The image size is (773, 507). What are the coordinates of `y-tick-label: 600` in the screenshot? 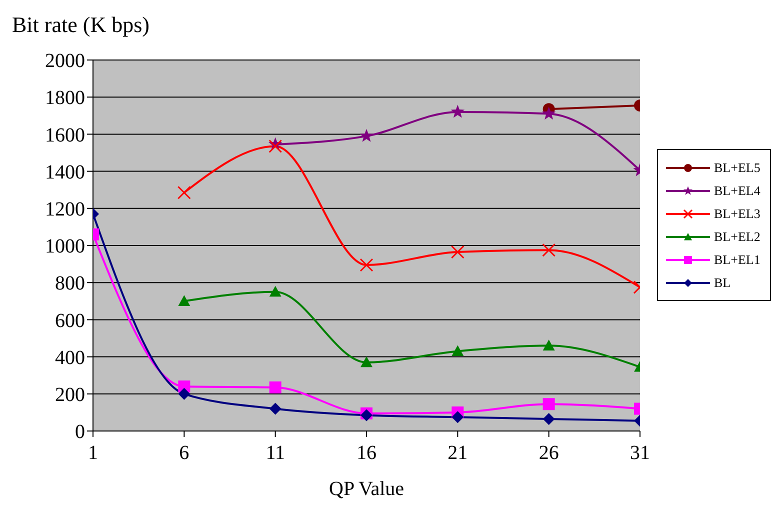 It's located at (70, 321).